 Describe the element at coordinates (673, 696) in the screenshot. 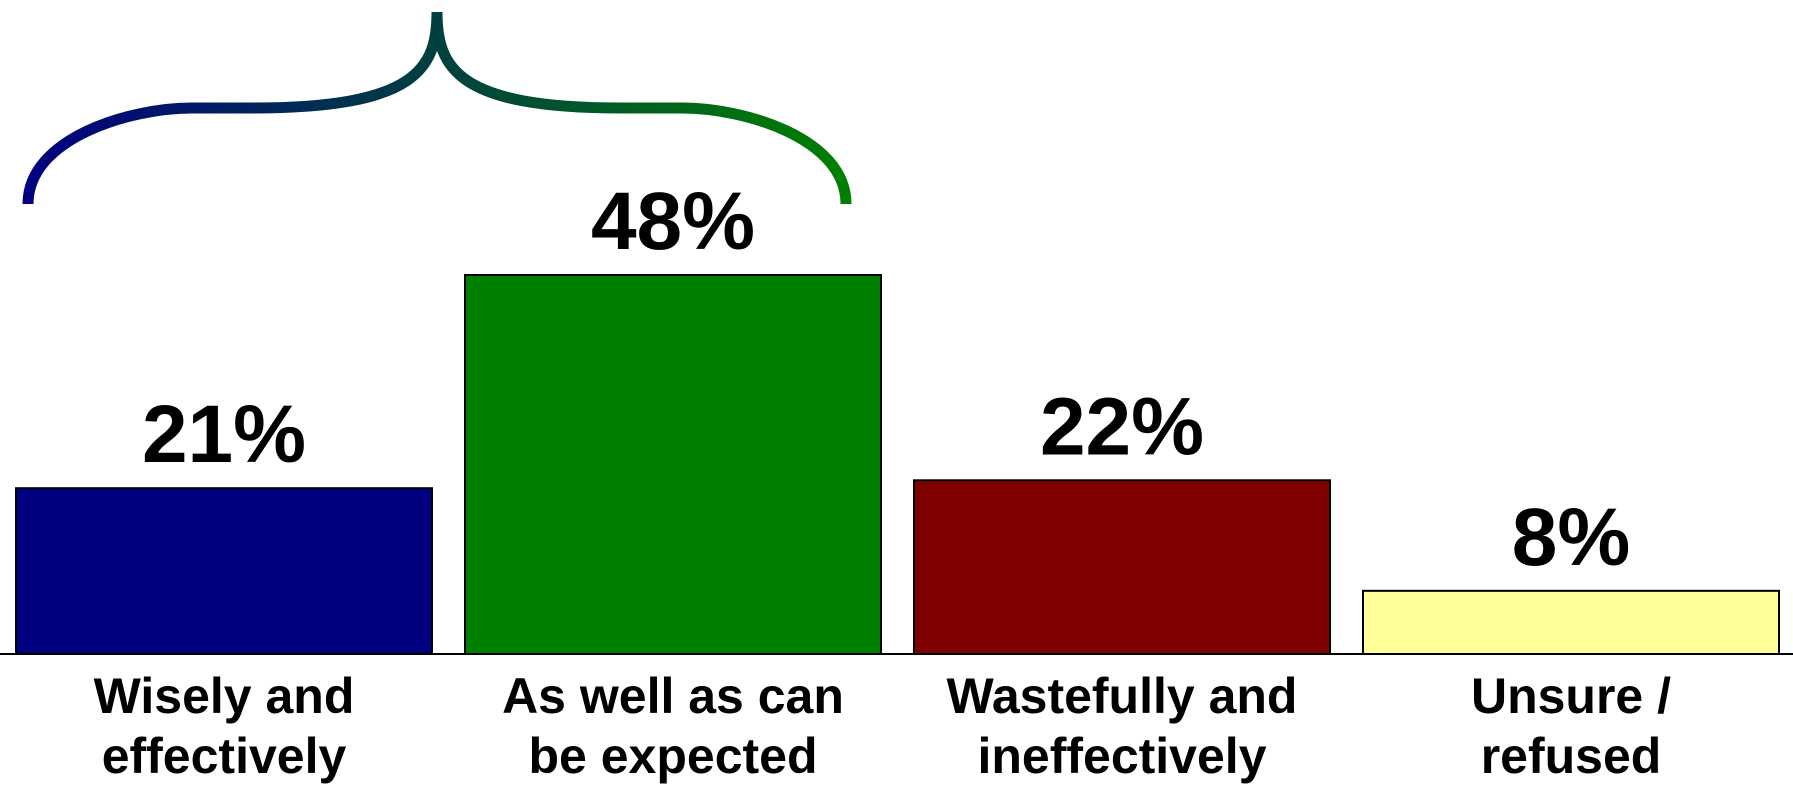

I see `category-label-1-line-0: As well as can` at that location.